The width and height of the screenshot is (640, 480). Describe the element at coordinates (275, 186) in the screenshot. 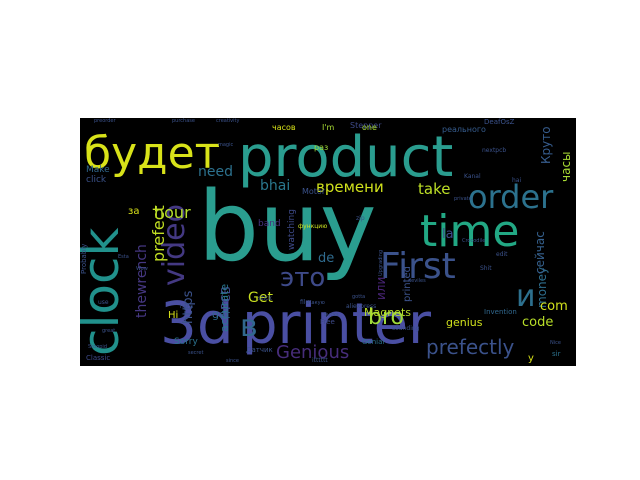

I see `cloud-word: bhai` at that location.